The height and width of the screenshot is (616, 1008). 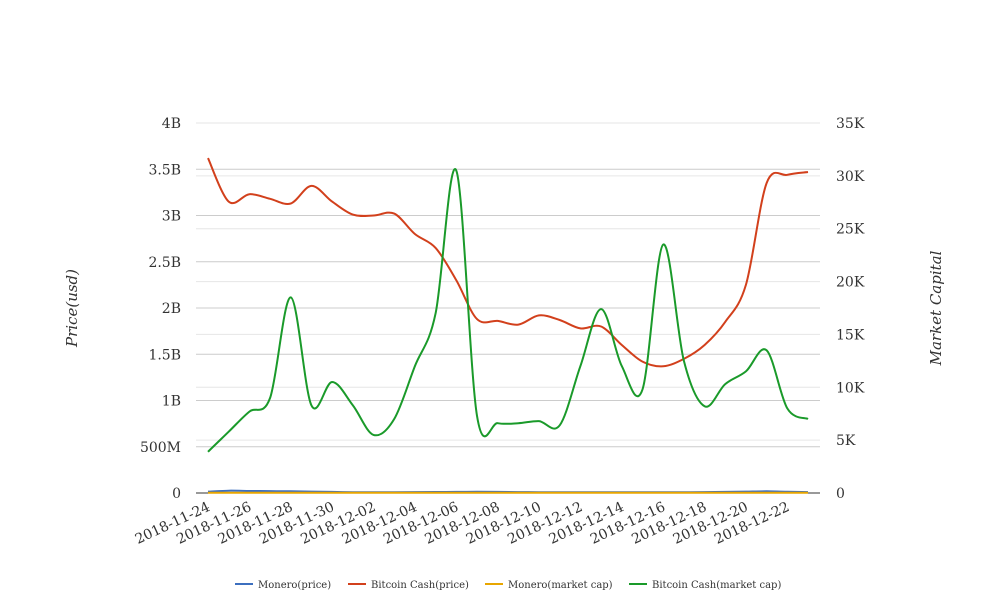 What do you see at coordinates (171, 124) in the screenshot?
I see `left-tick-label: 4B` at bounding box center [171, 124].